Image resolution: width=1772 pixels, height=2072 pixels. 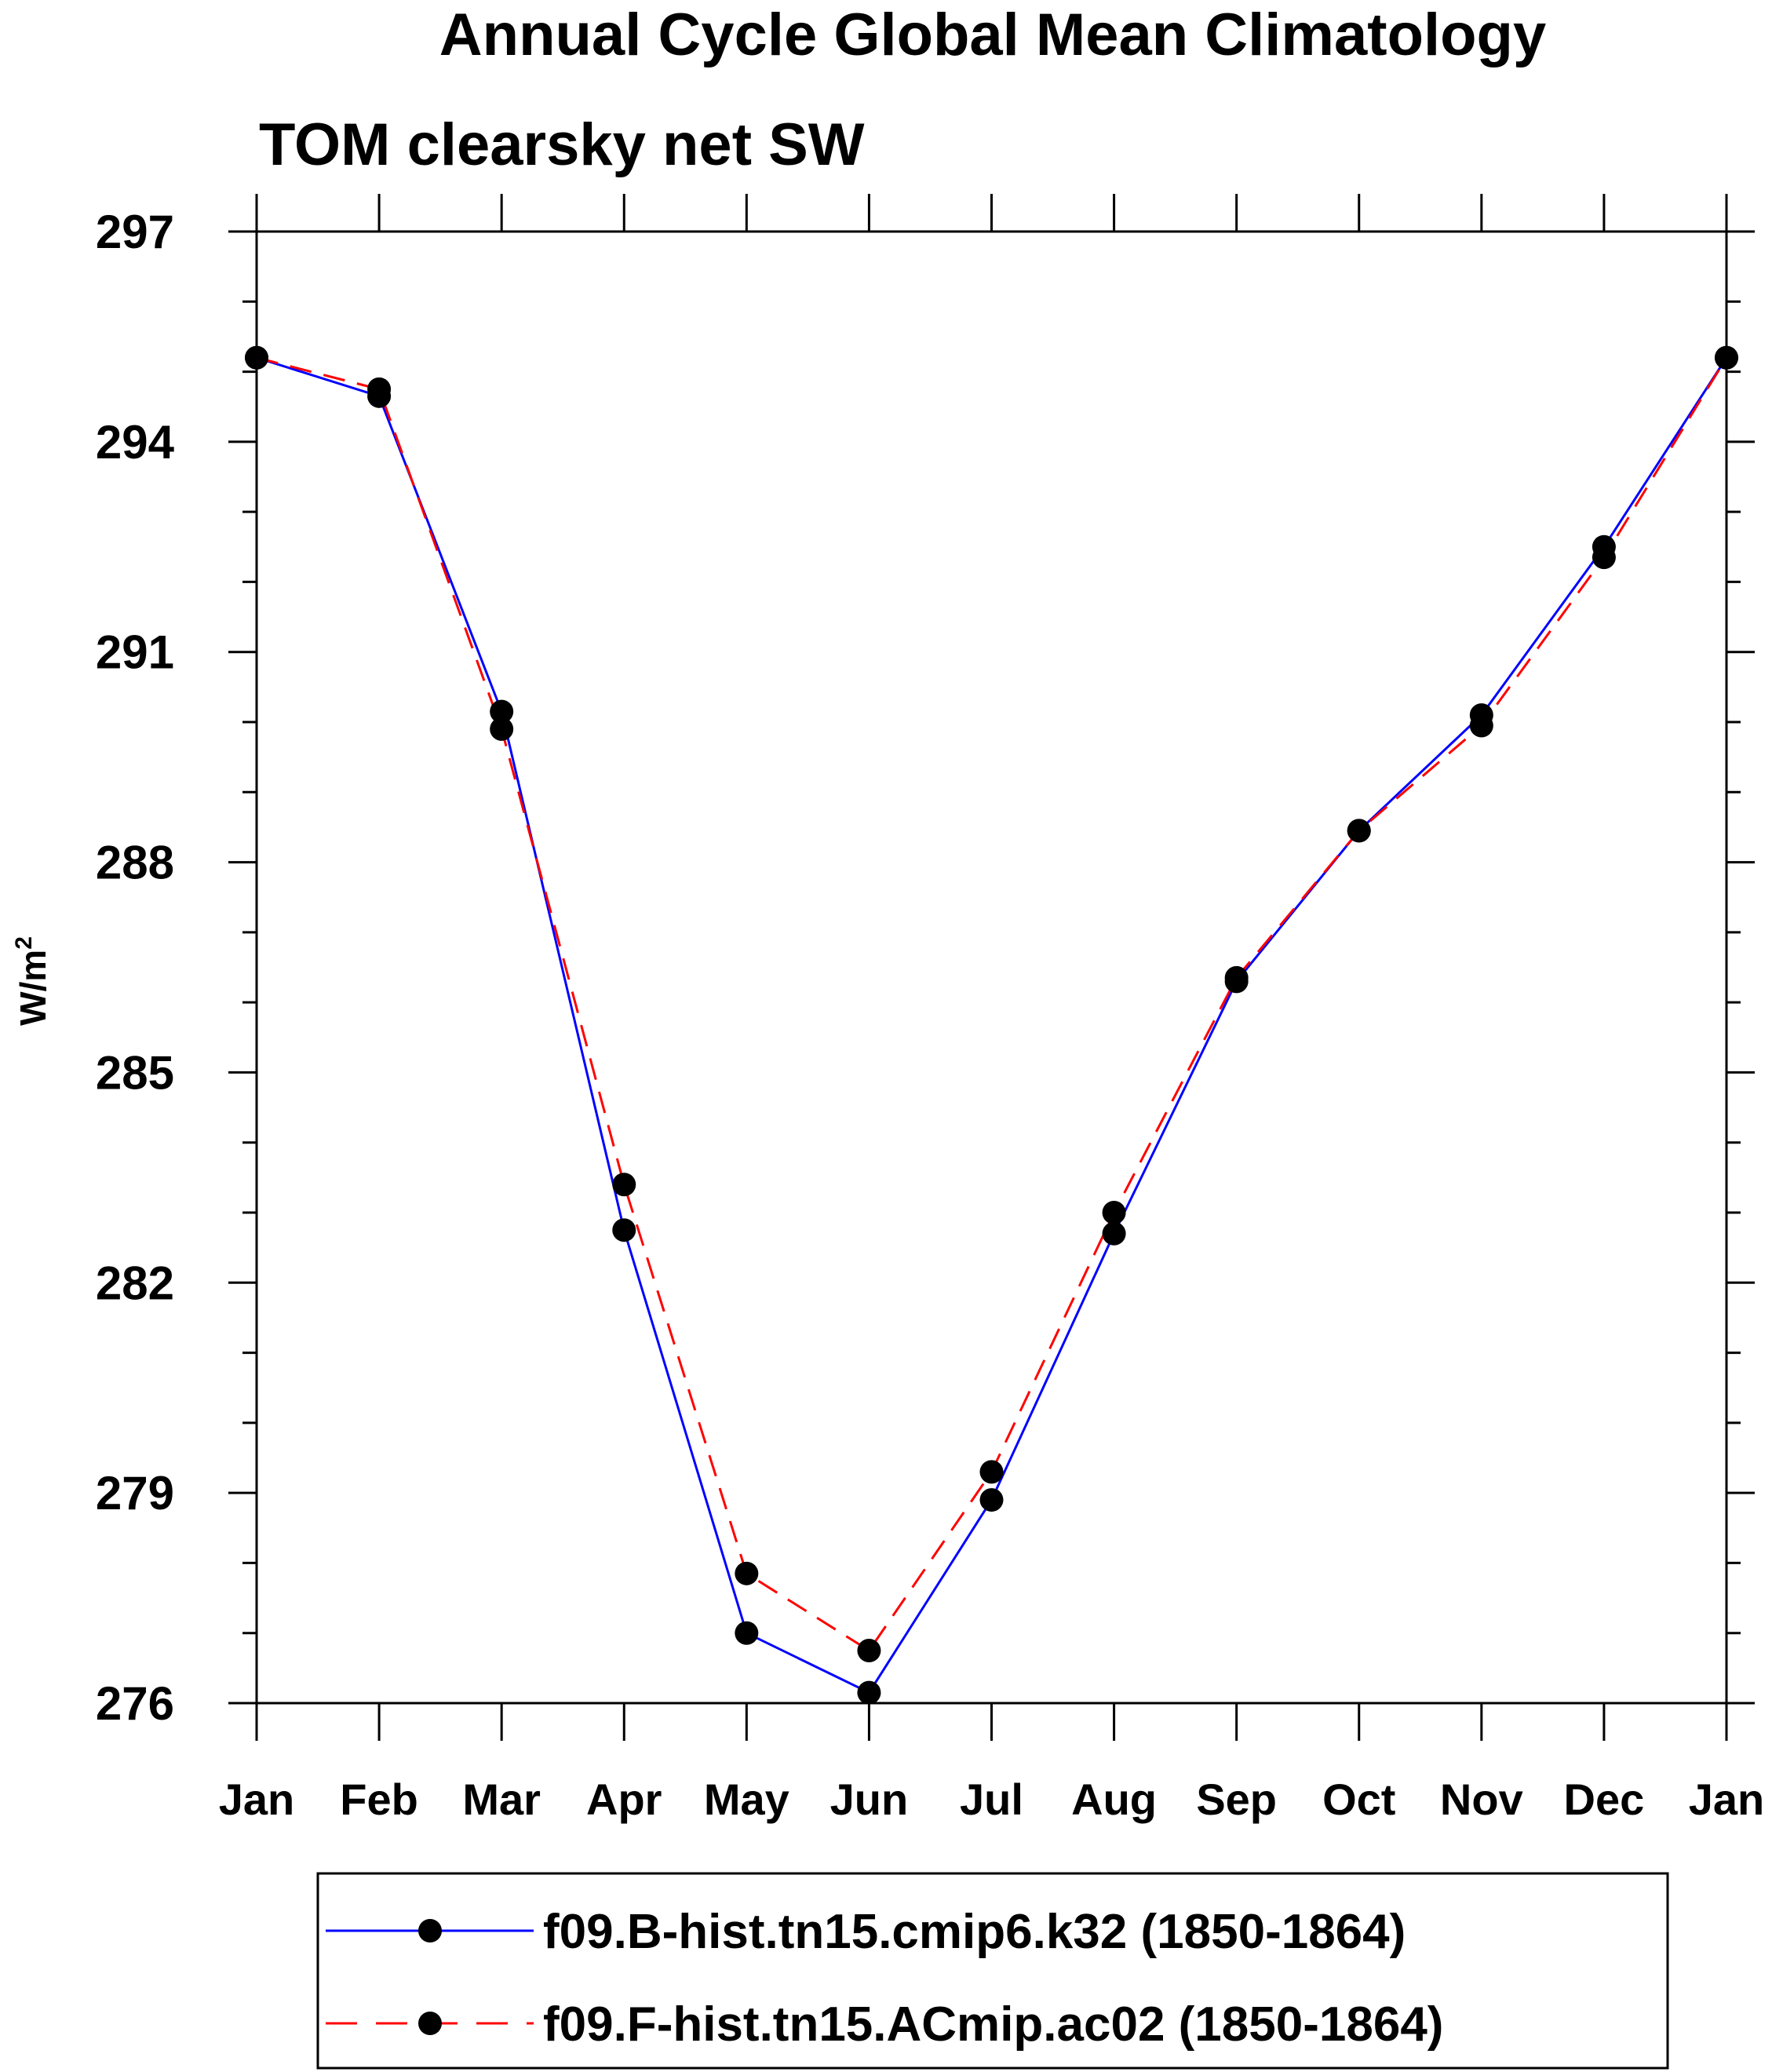 What do you see at coordinates (24, 943) in the screenshot?
I see `y-axis-label-superscript: 2` at bounding box center [24, 943].